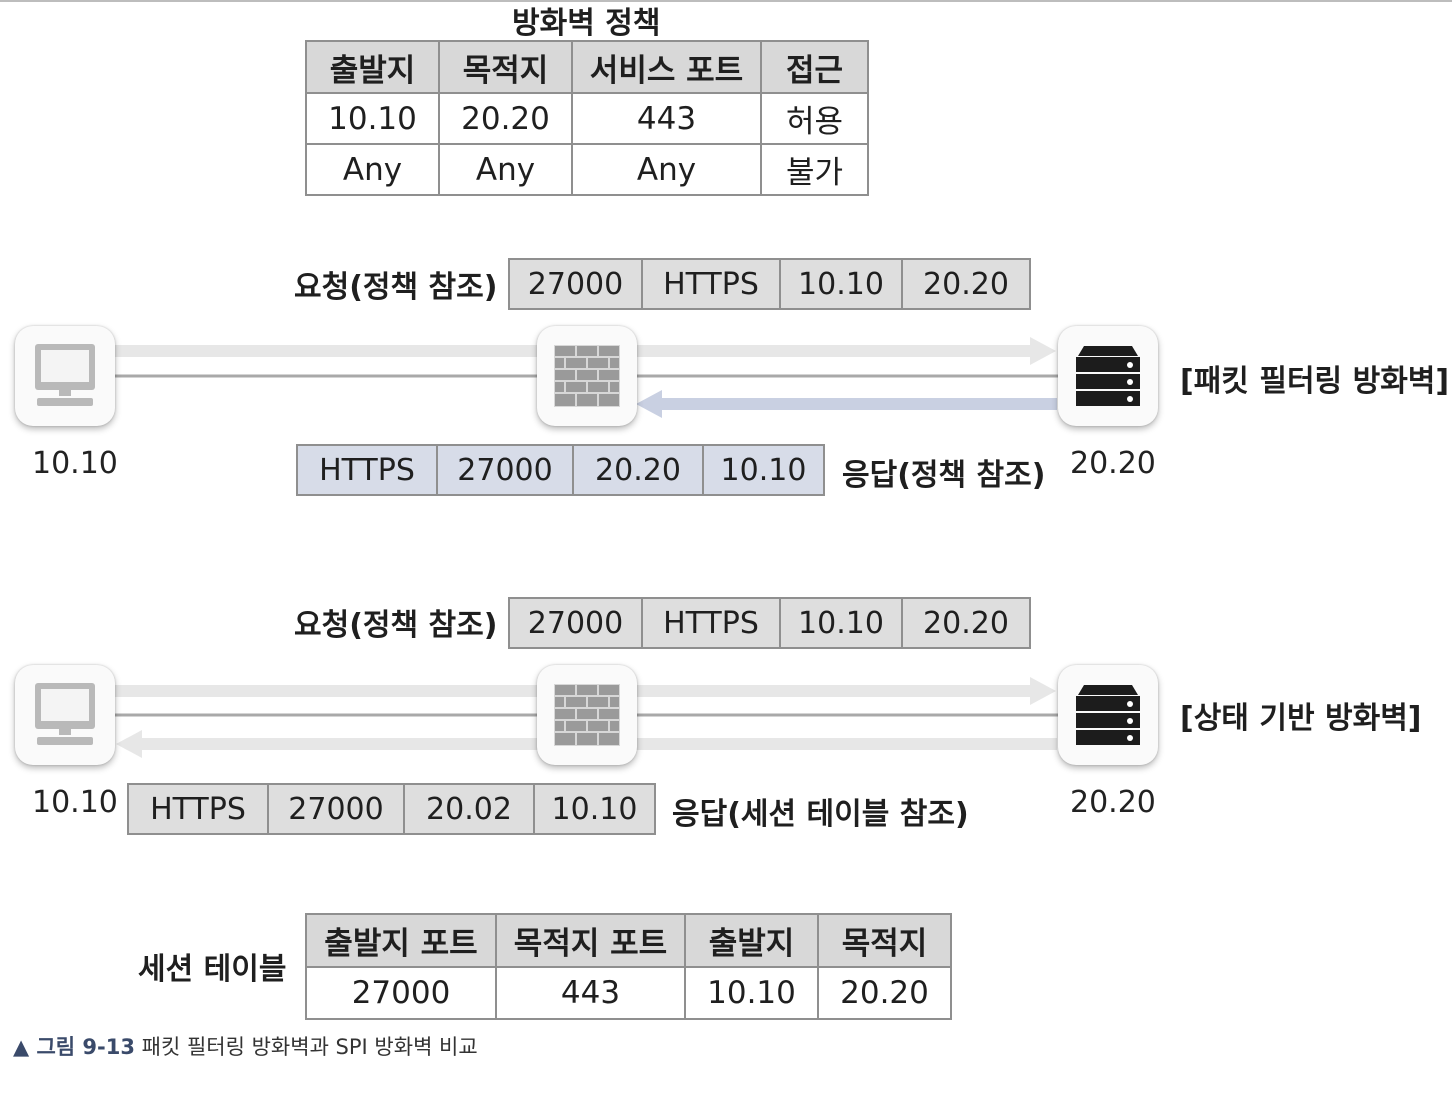  Describe the element at coordinates (751, 993) in the screenshot. I see `session-cell: 10.10` at that location.